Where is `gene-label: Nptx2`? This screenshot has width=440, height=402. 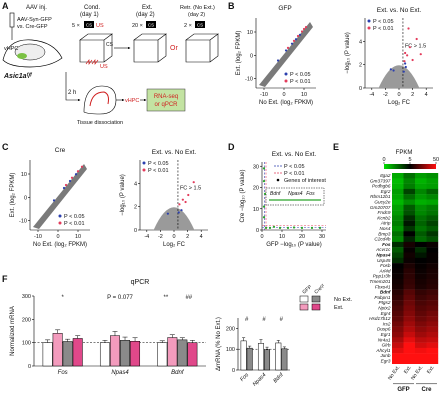
gene-label: Nptx2 is located at coordinates (384, 308).